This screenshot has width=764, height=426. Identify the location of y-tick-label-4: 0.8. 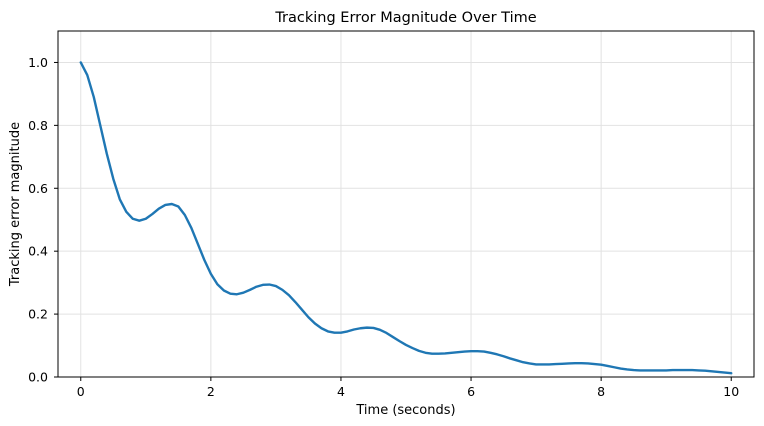
(38, 125).